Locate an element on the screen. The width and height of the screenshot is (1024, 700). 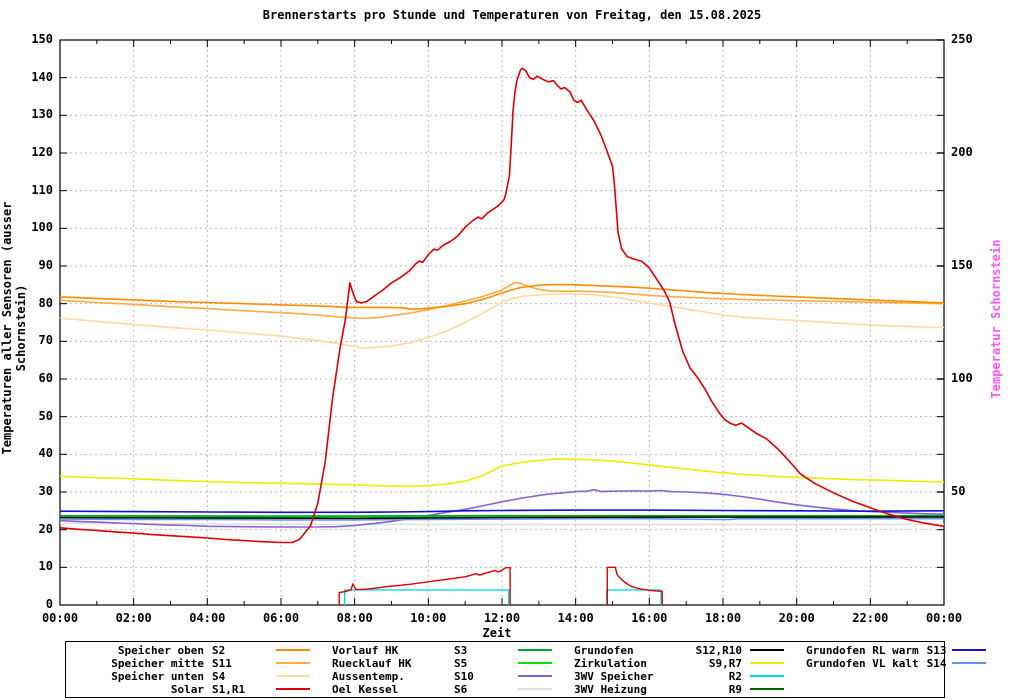
legend-label: Zirkulation is located at coordinates (610, 663).